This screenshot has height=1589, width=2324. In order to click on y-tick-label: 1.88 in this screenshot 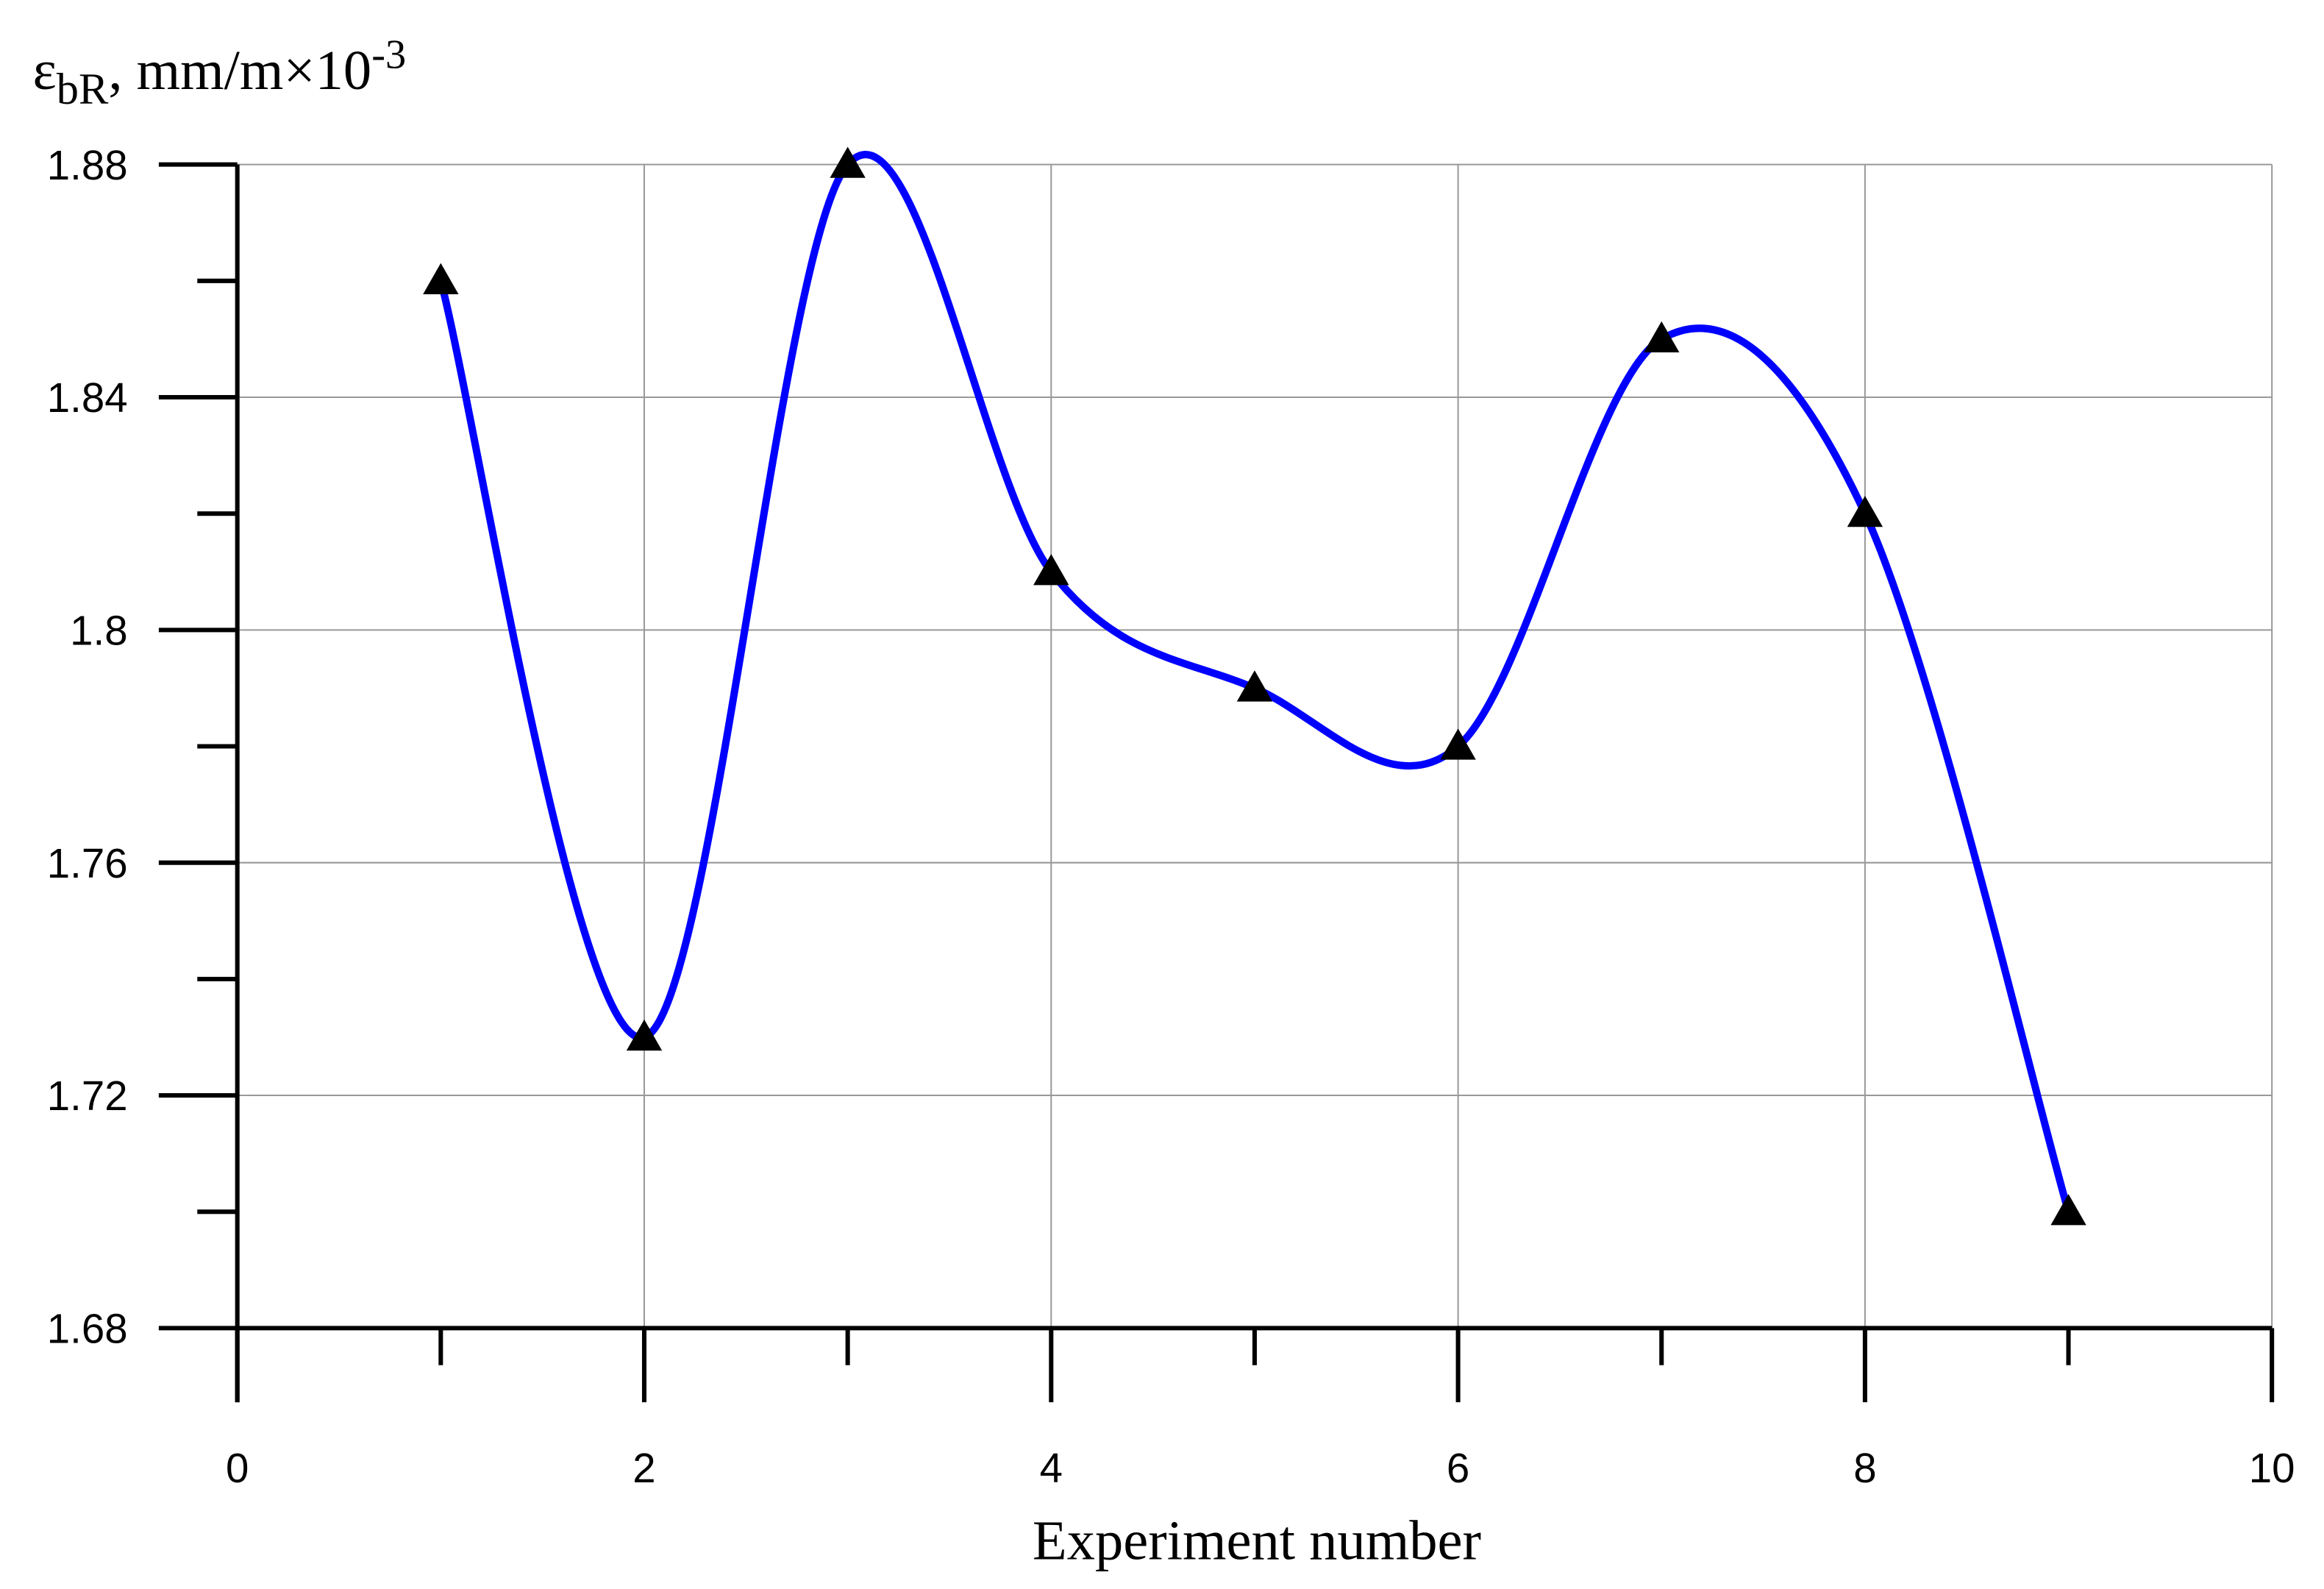, I will do `click(87, 165)`.